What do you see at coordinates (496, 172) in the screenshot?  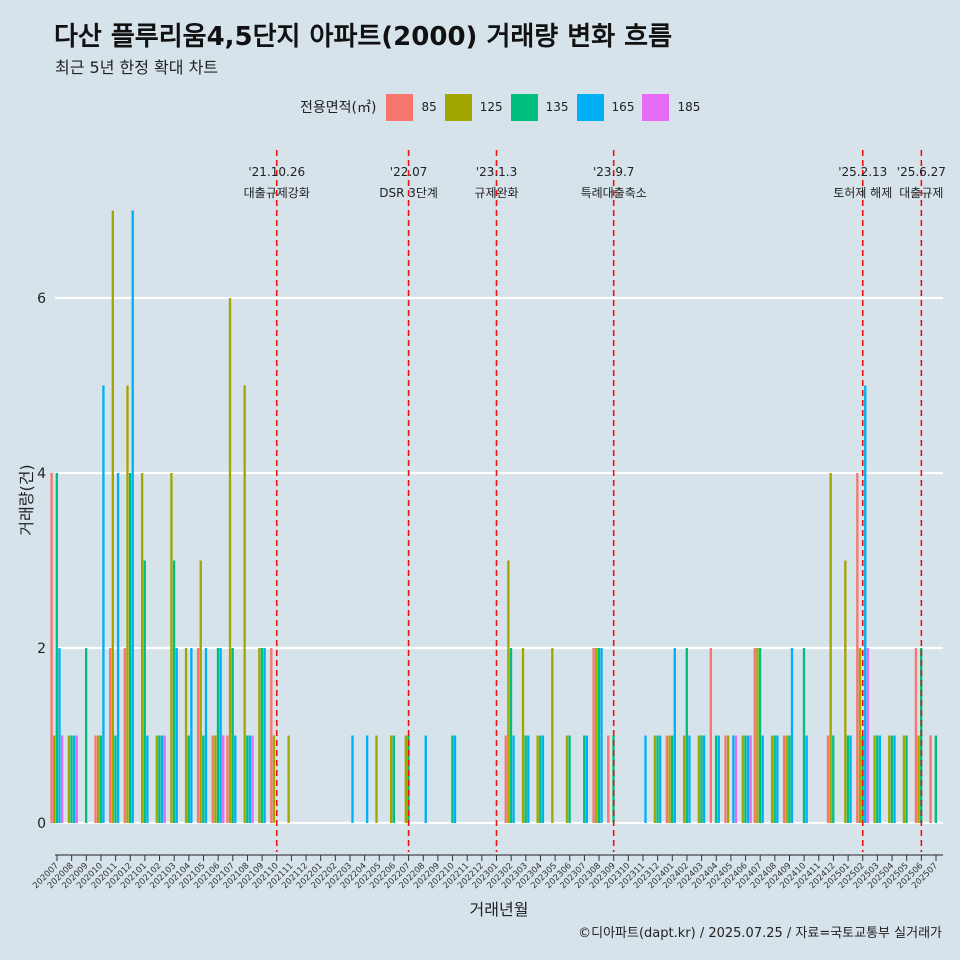 I see `event-date: '23.1.3` at bounding box center [496, 172].